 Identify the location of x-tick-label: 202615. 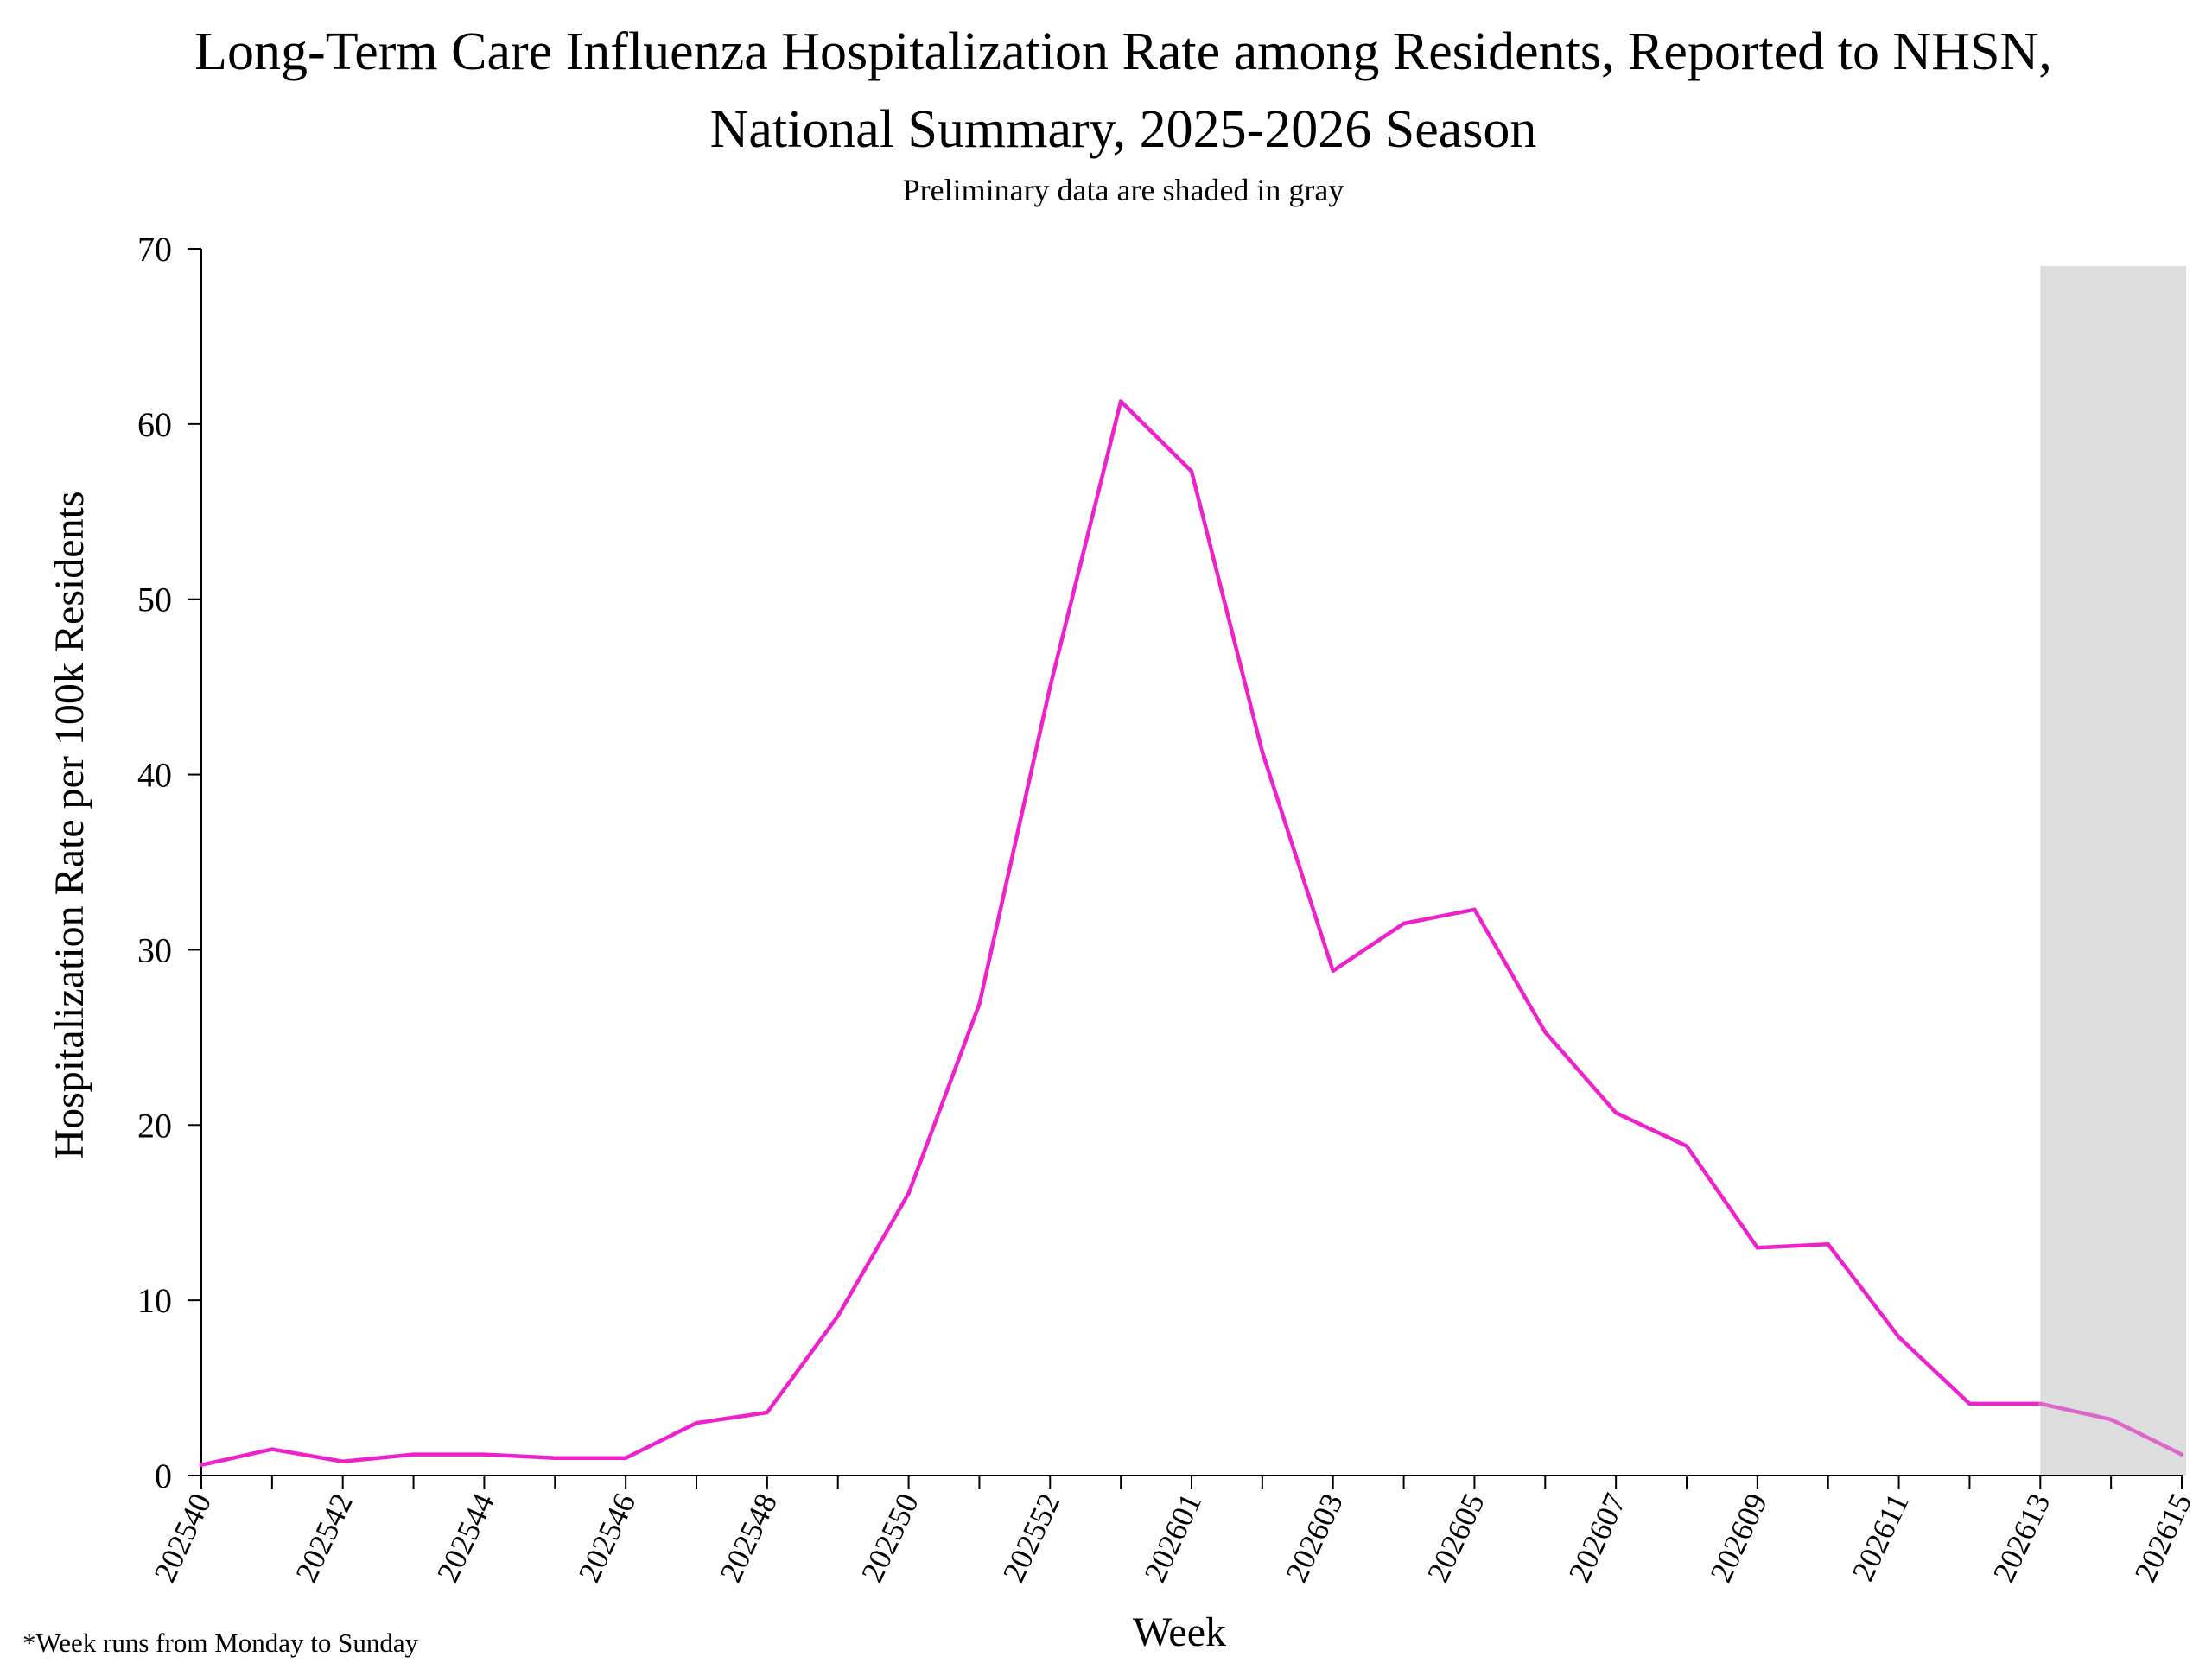
(2162, 1538).